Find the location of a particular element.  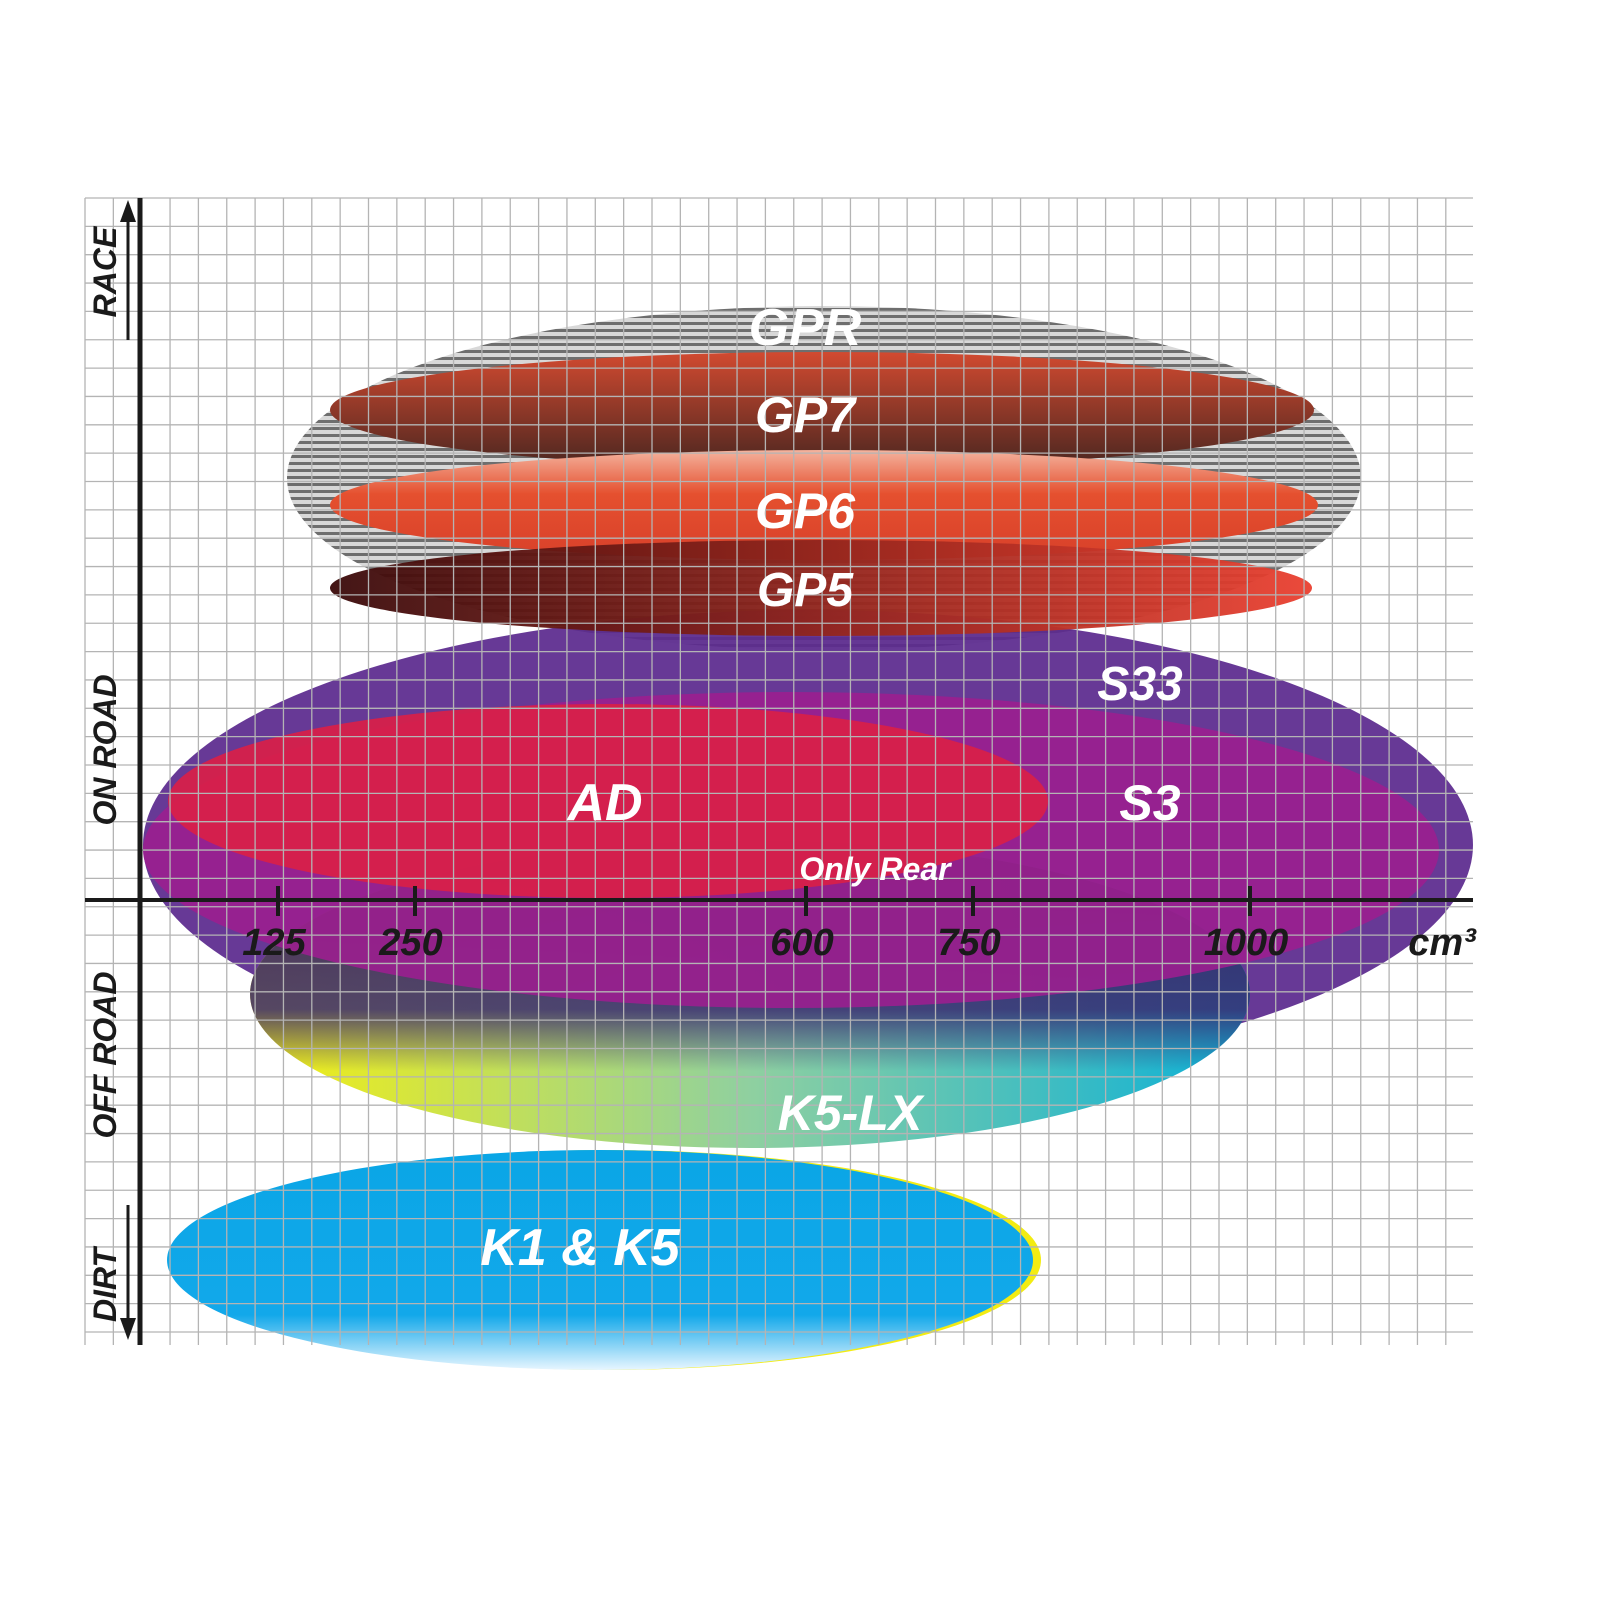

label-s3: S3 is located at coordinates (1149, 803).